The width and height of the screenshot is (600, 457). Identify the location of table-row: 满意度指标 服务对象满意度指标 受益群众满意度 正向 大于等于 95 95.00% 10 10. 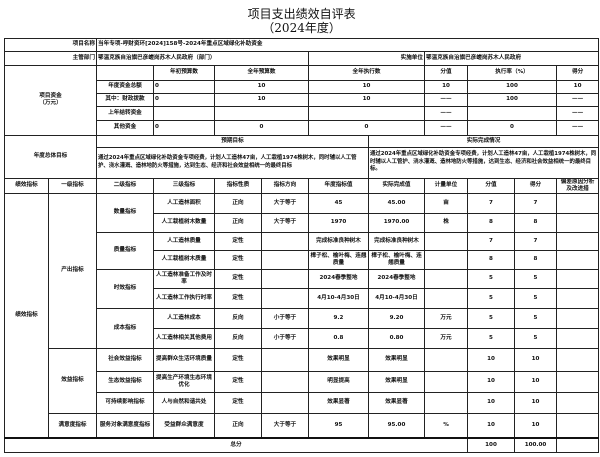
(302, 425).